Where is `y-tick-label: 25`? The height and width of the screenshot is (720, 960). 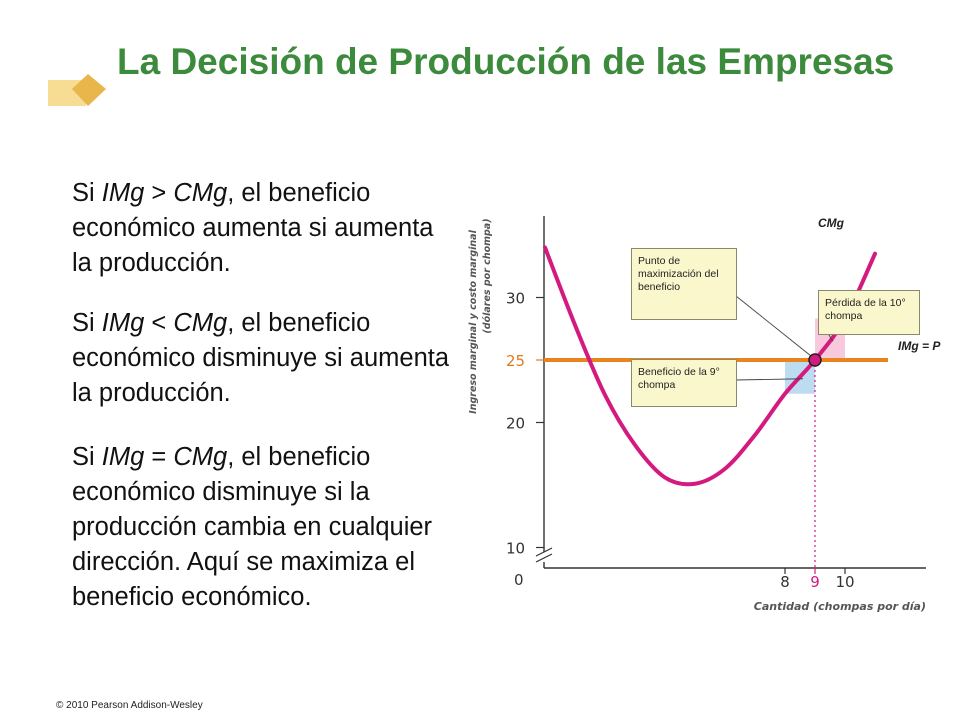
y-tick-label: 25 is located at coordinates (515, 361).